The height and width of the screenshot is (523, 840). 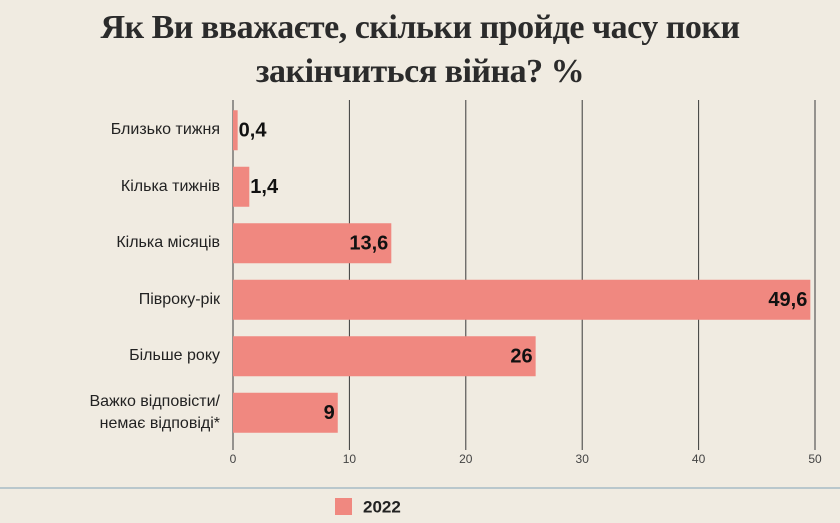 I want to click on y-tick-label: Кілька тижнів, so click(x=170, y=186).